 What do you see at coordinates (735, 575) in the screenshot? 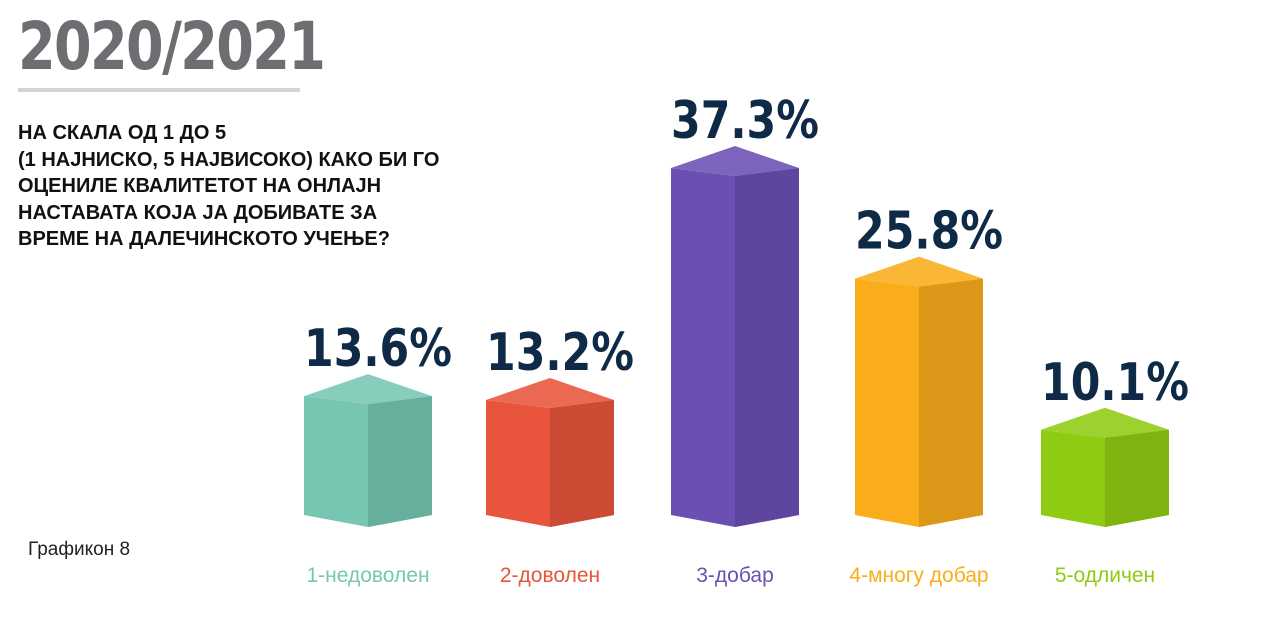
I see `category-label-3: 3-добар` at bounding box center [735, 575].